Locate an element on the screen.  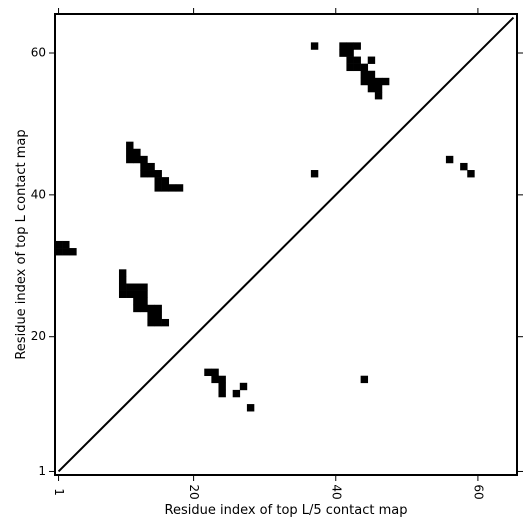
y-tick-label: 40 is located at coordinates (38, 194).